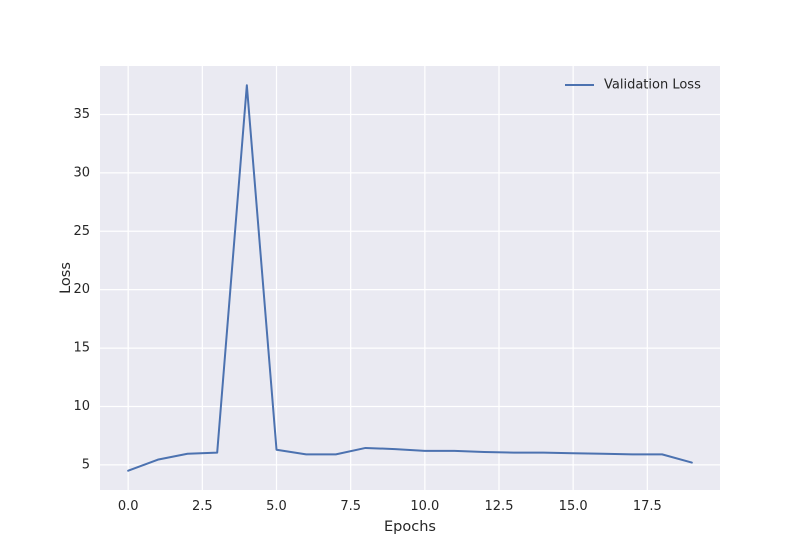 This screenshot has width=800, height=554. What do you see at coordinates (81, 114) in the screenshot?
I see `y-tick-label: 35` at bounding box center [81, 114].